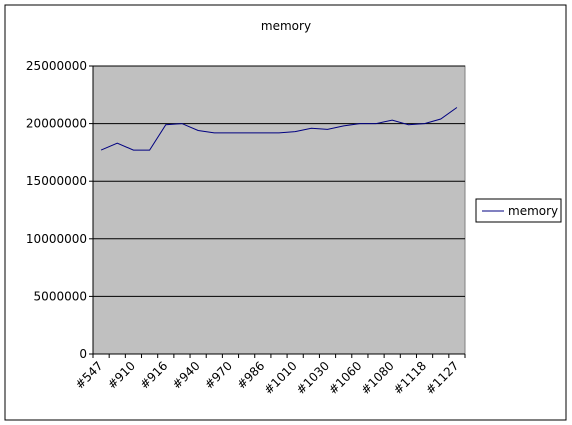 This screenshot has width=572, height=425. I want to click on y-tick-label: 5000000, so click(60, 296).